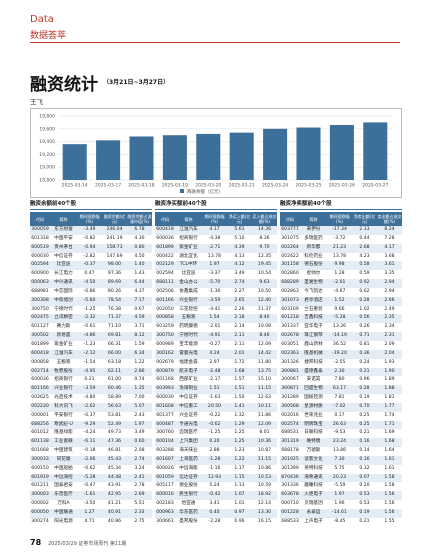 This screenshot has height=552, width=427. Describe the element at coordinates (139, 327) in the screenshot. I see `table-cell: 3.71` at that location.